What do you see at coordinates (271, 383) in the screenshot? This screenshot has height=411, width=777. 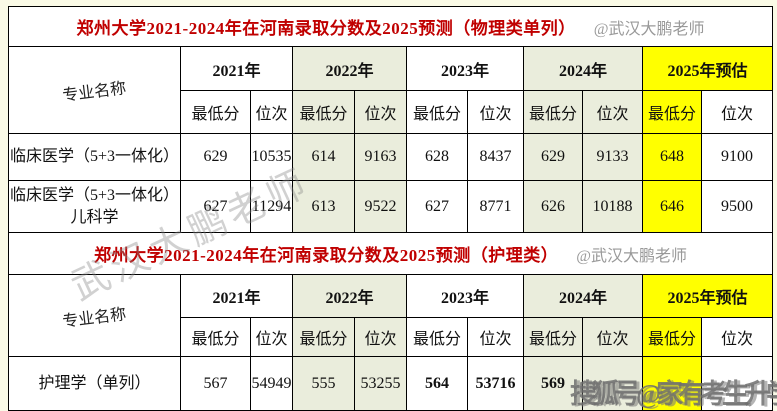 I see `rank-cell: 54949` at bounding box center [271, 383].